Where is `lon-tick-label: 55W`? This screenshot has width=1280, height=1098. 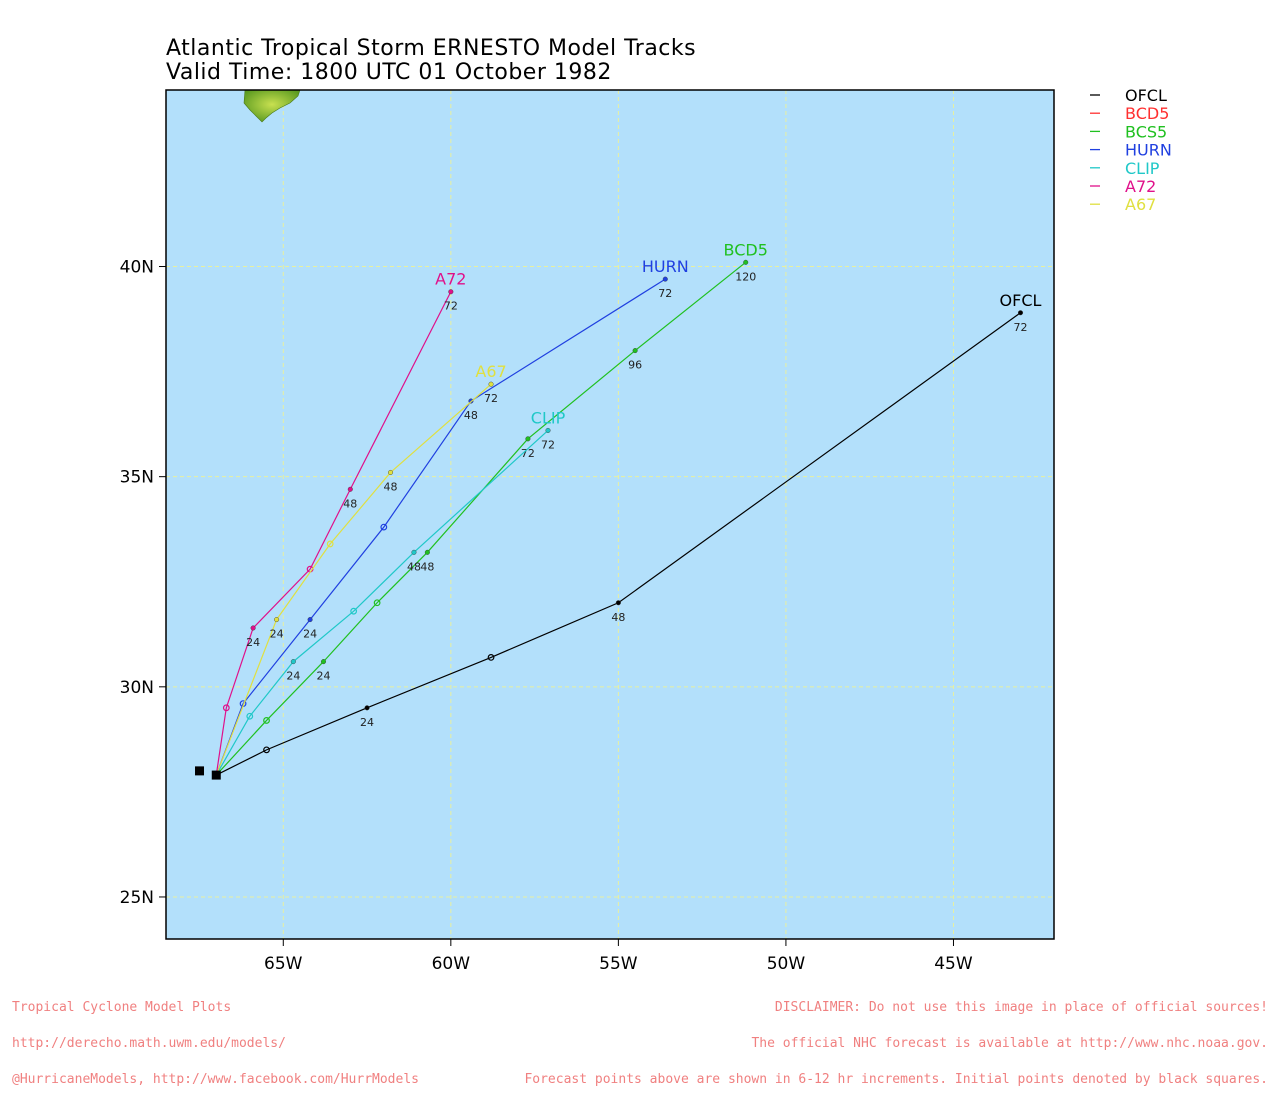 lon-tick-label: 55W is located at coordinates (618, 964).